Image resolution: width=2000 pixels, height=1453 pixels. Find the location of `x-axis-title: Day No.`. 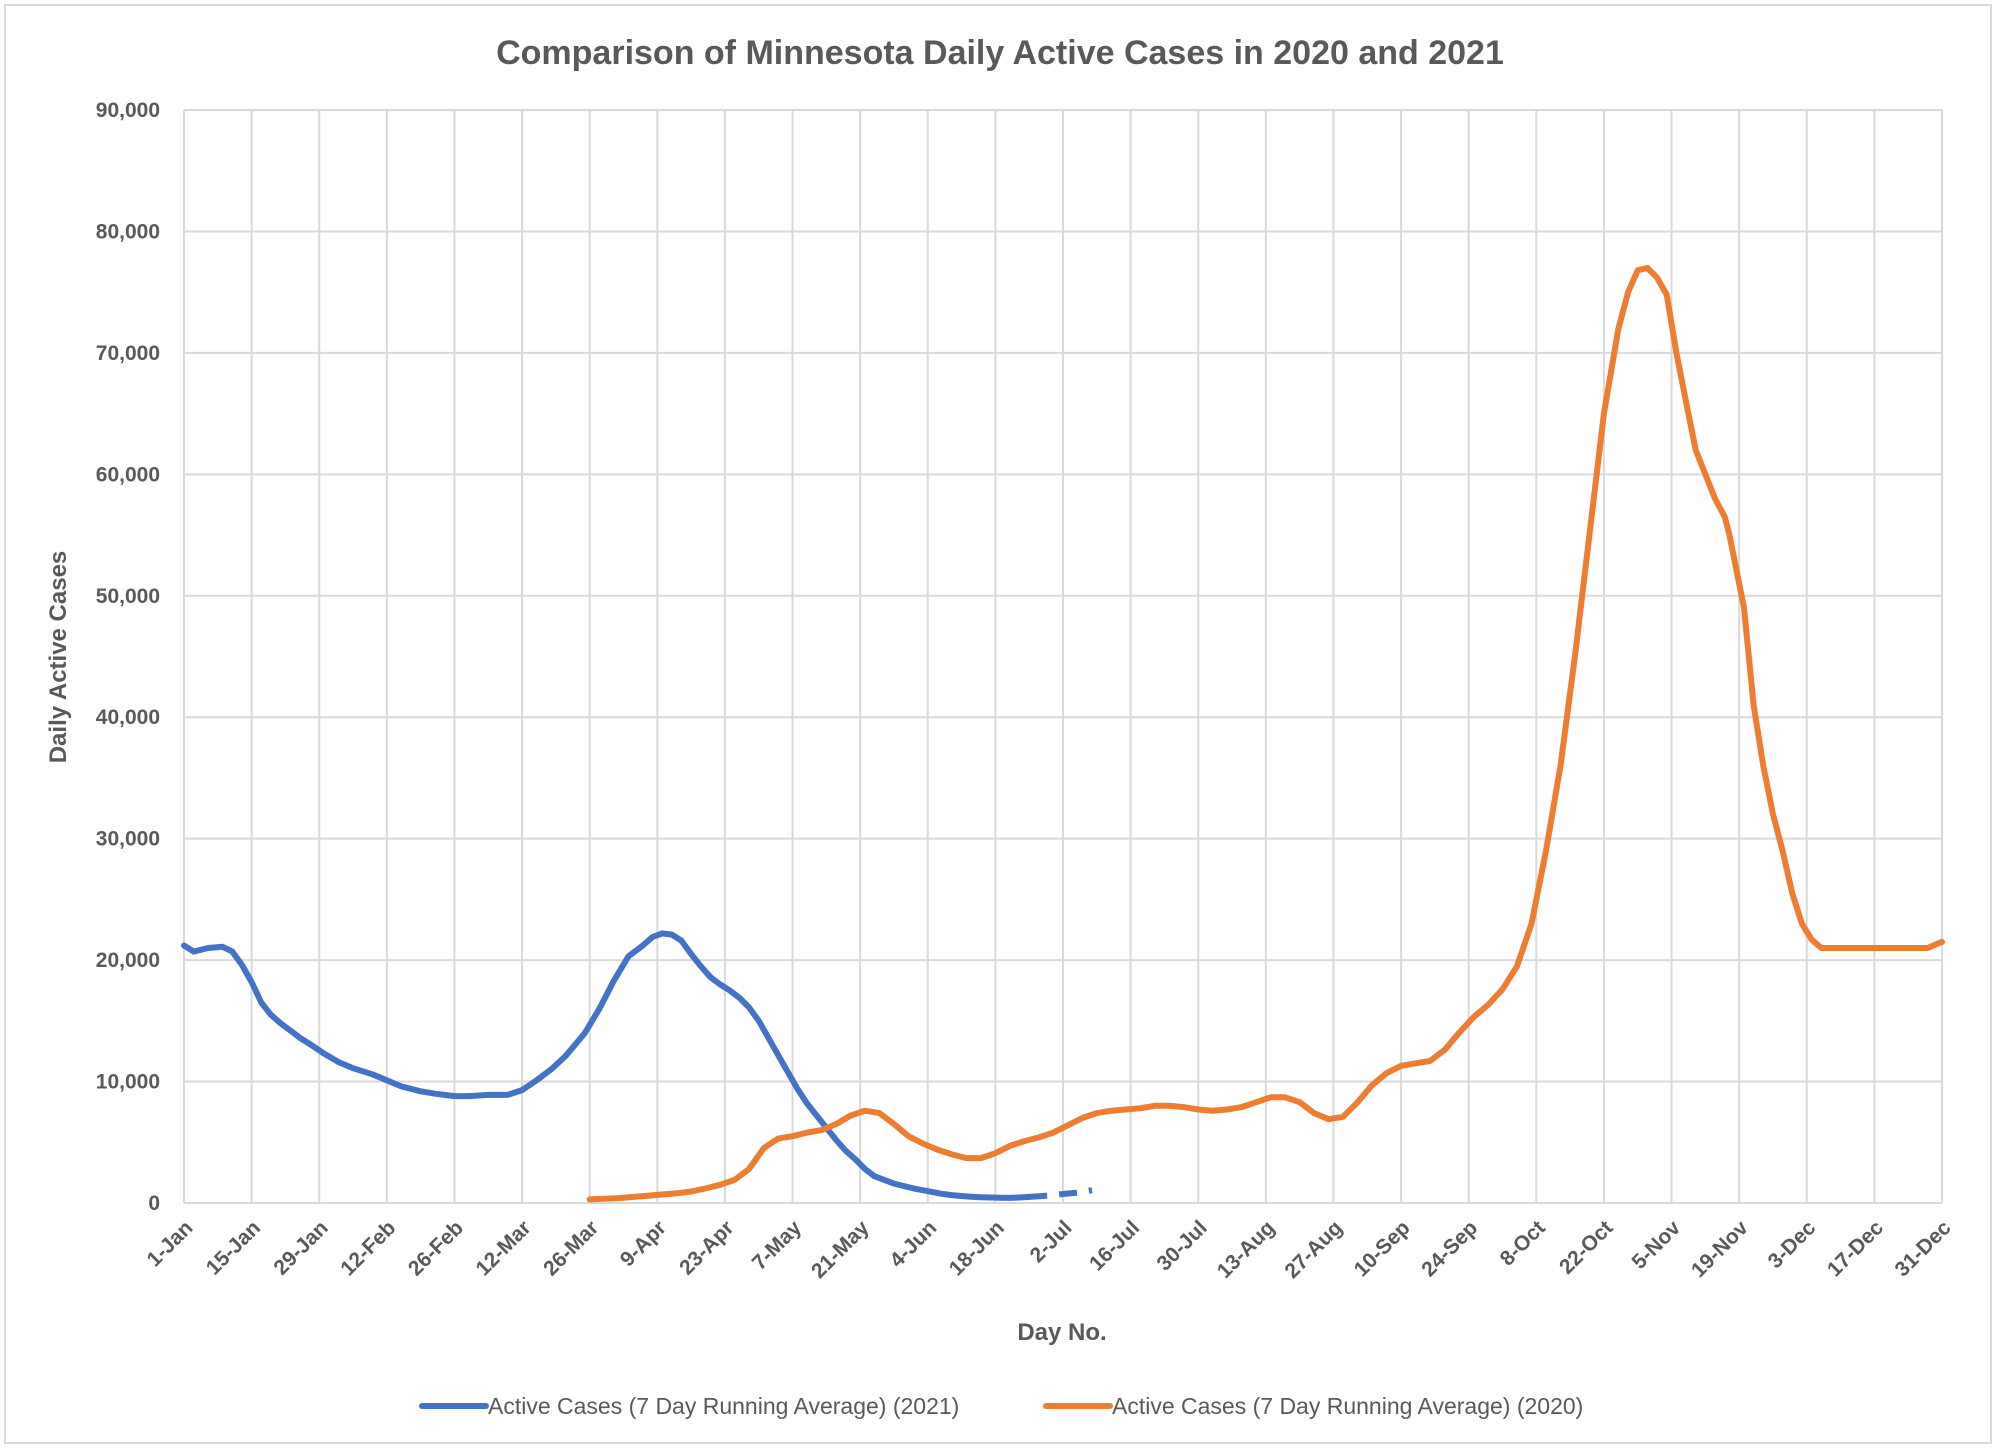

x-axis-title: Day No. is located at coordinates (1061, 1332).